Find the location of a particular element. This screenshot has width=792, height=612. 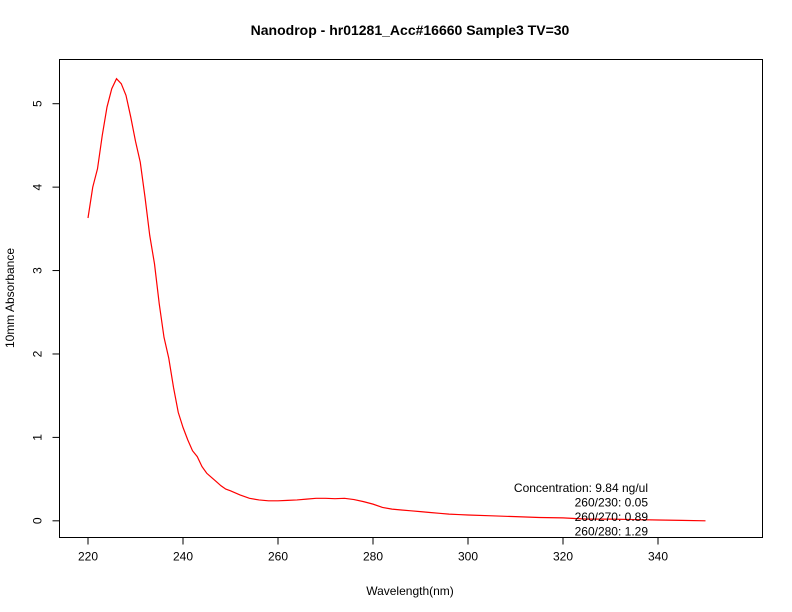

x-tick-label: 300 is located at coordinates (468, 557).